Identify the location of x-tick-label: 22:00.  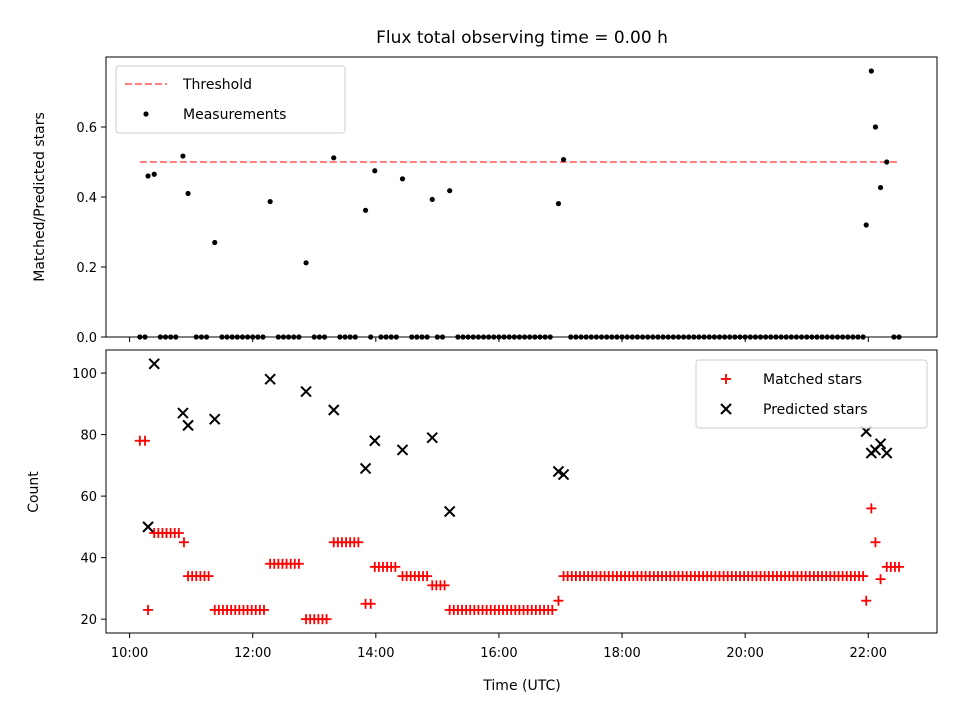
(868, 653).